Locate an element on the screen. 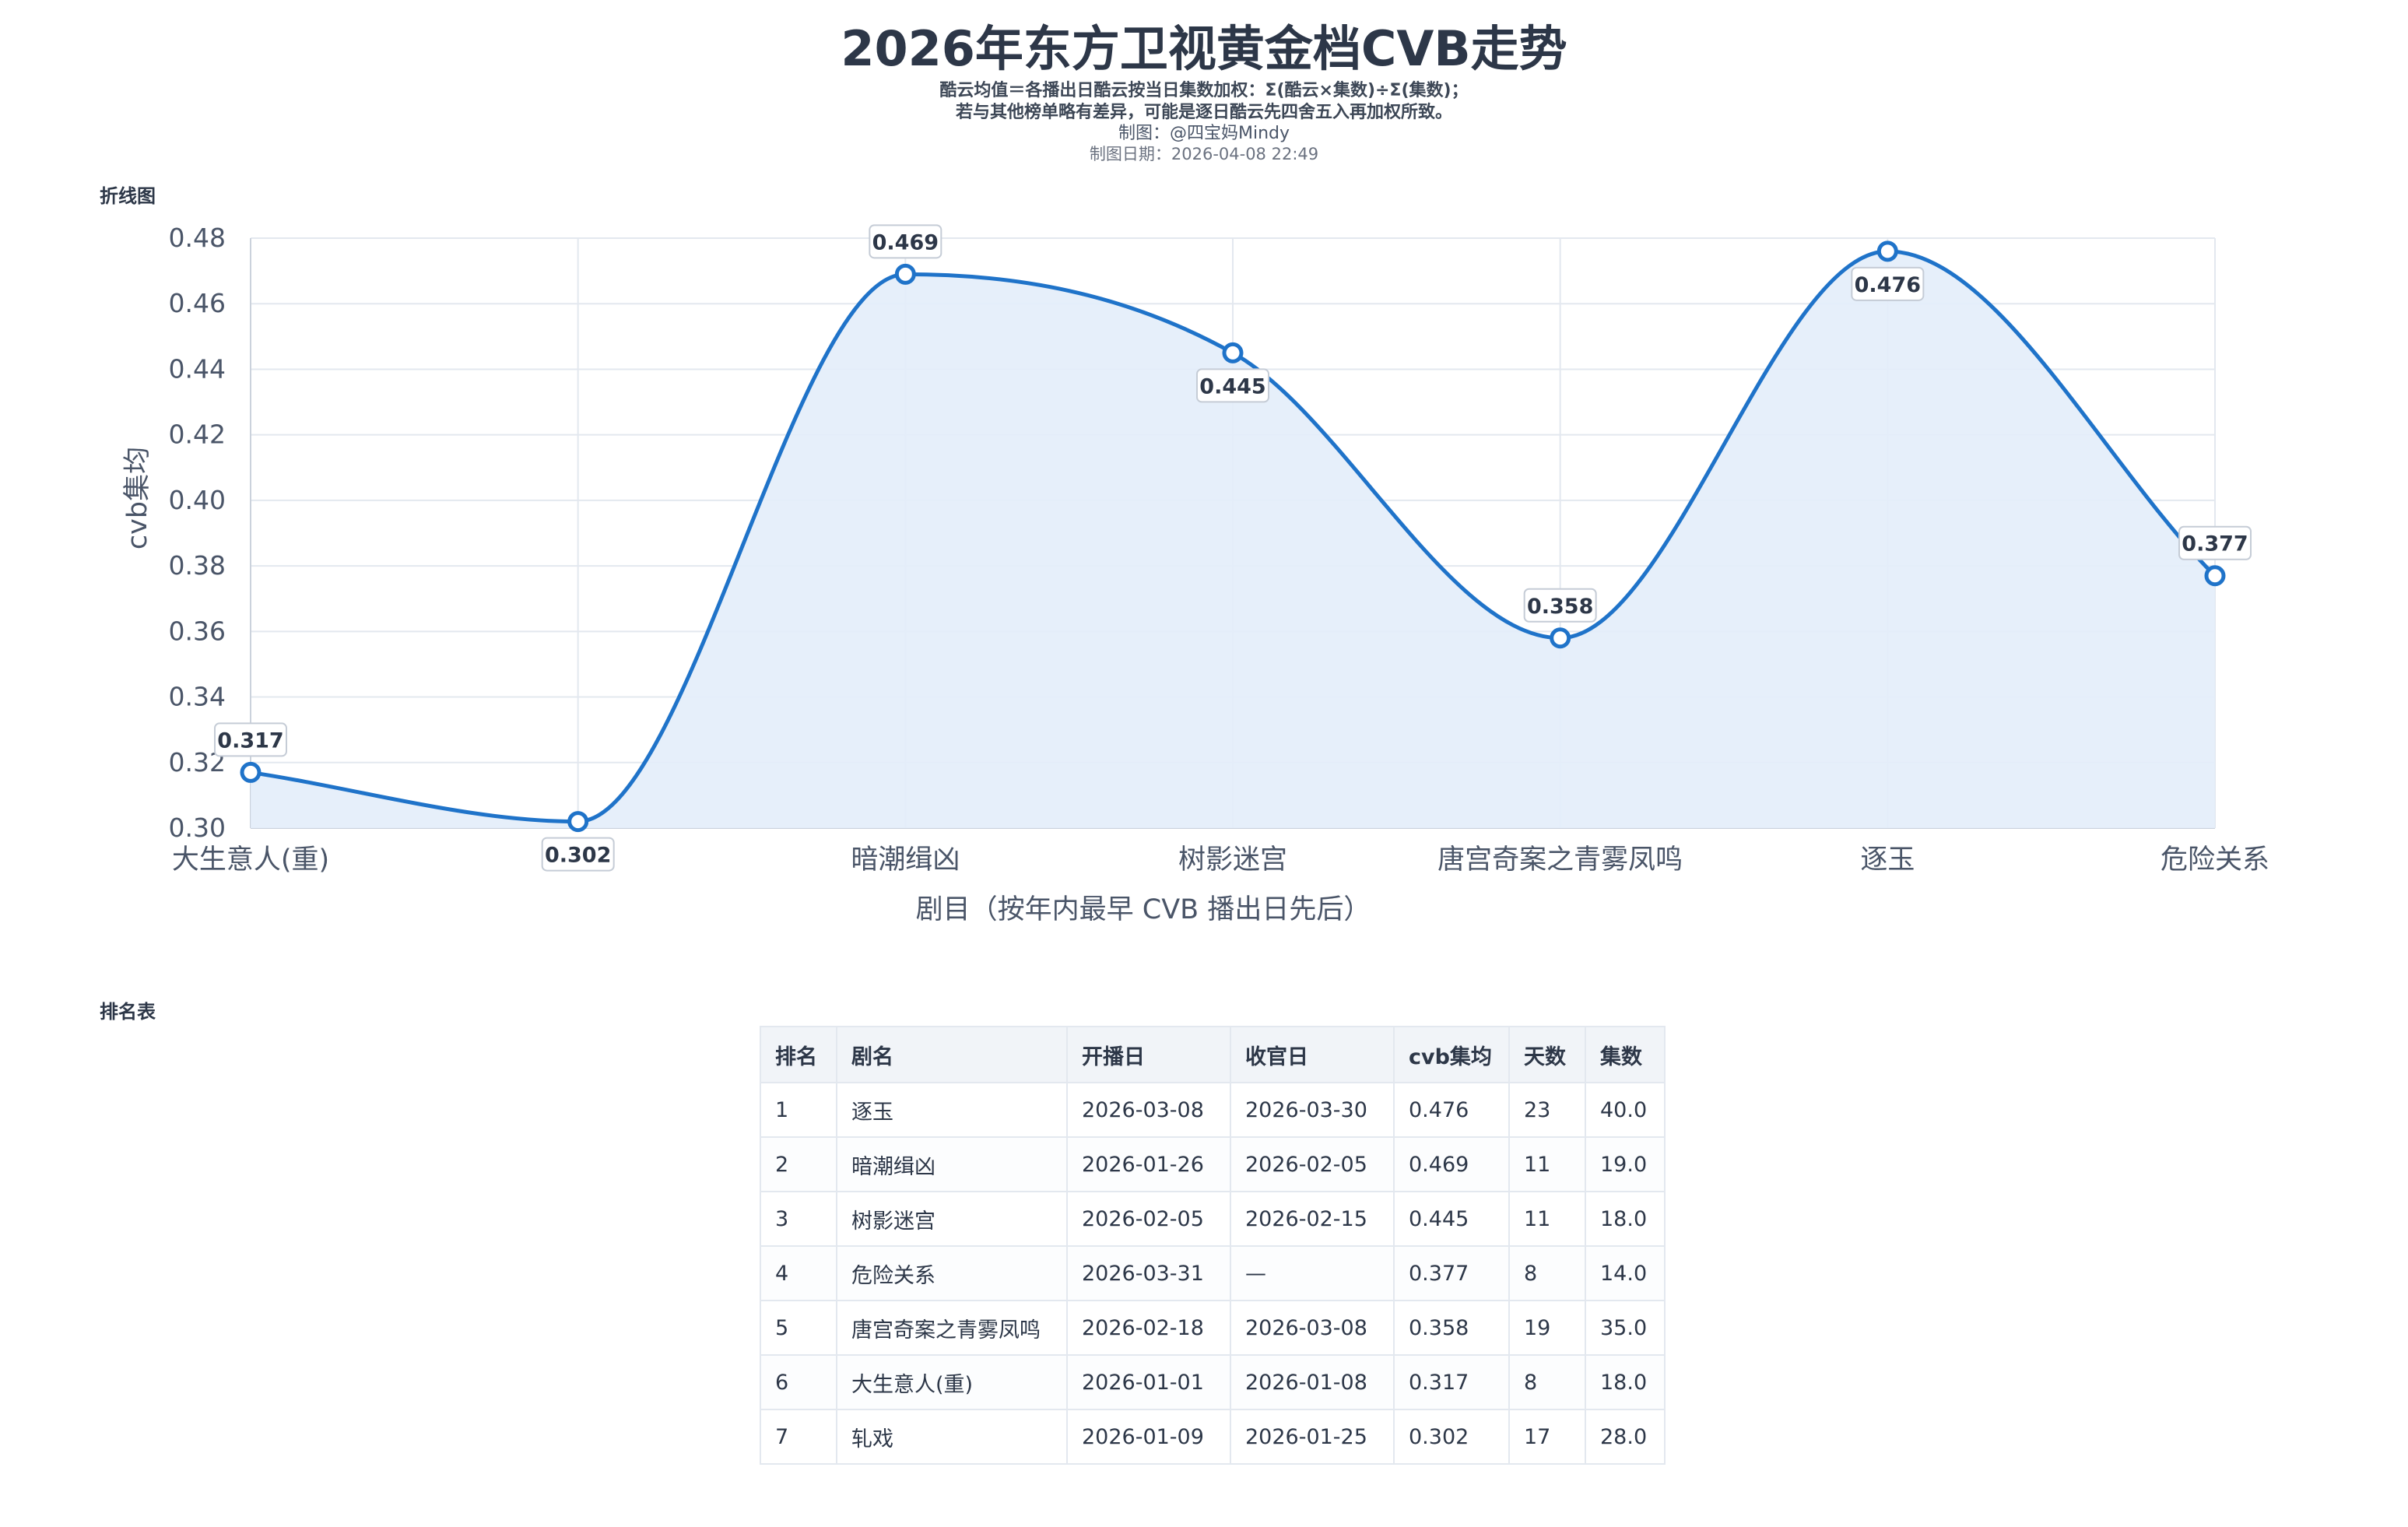  y-tick-label: 0.44 is located at coordinates (198, 368).